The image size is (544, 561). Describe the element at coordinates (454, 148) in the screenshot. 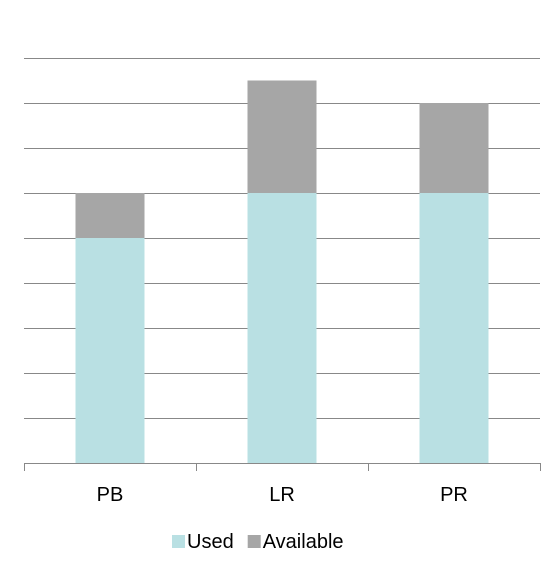

I see `bar-pr-available` at that location.